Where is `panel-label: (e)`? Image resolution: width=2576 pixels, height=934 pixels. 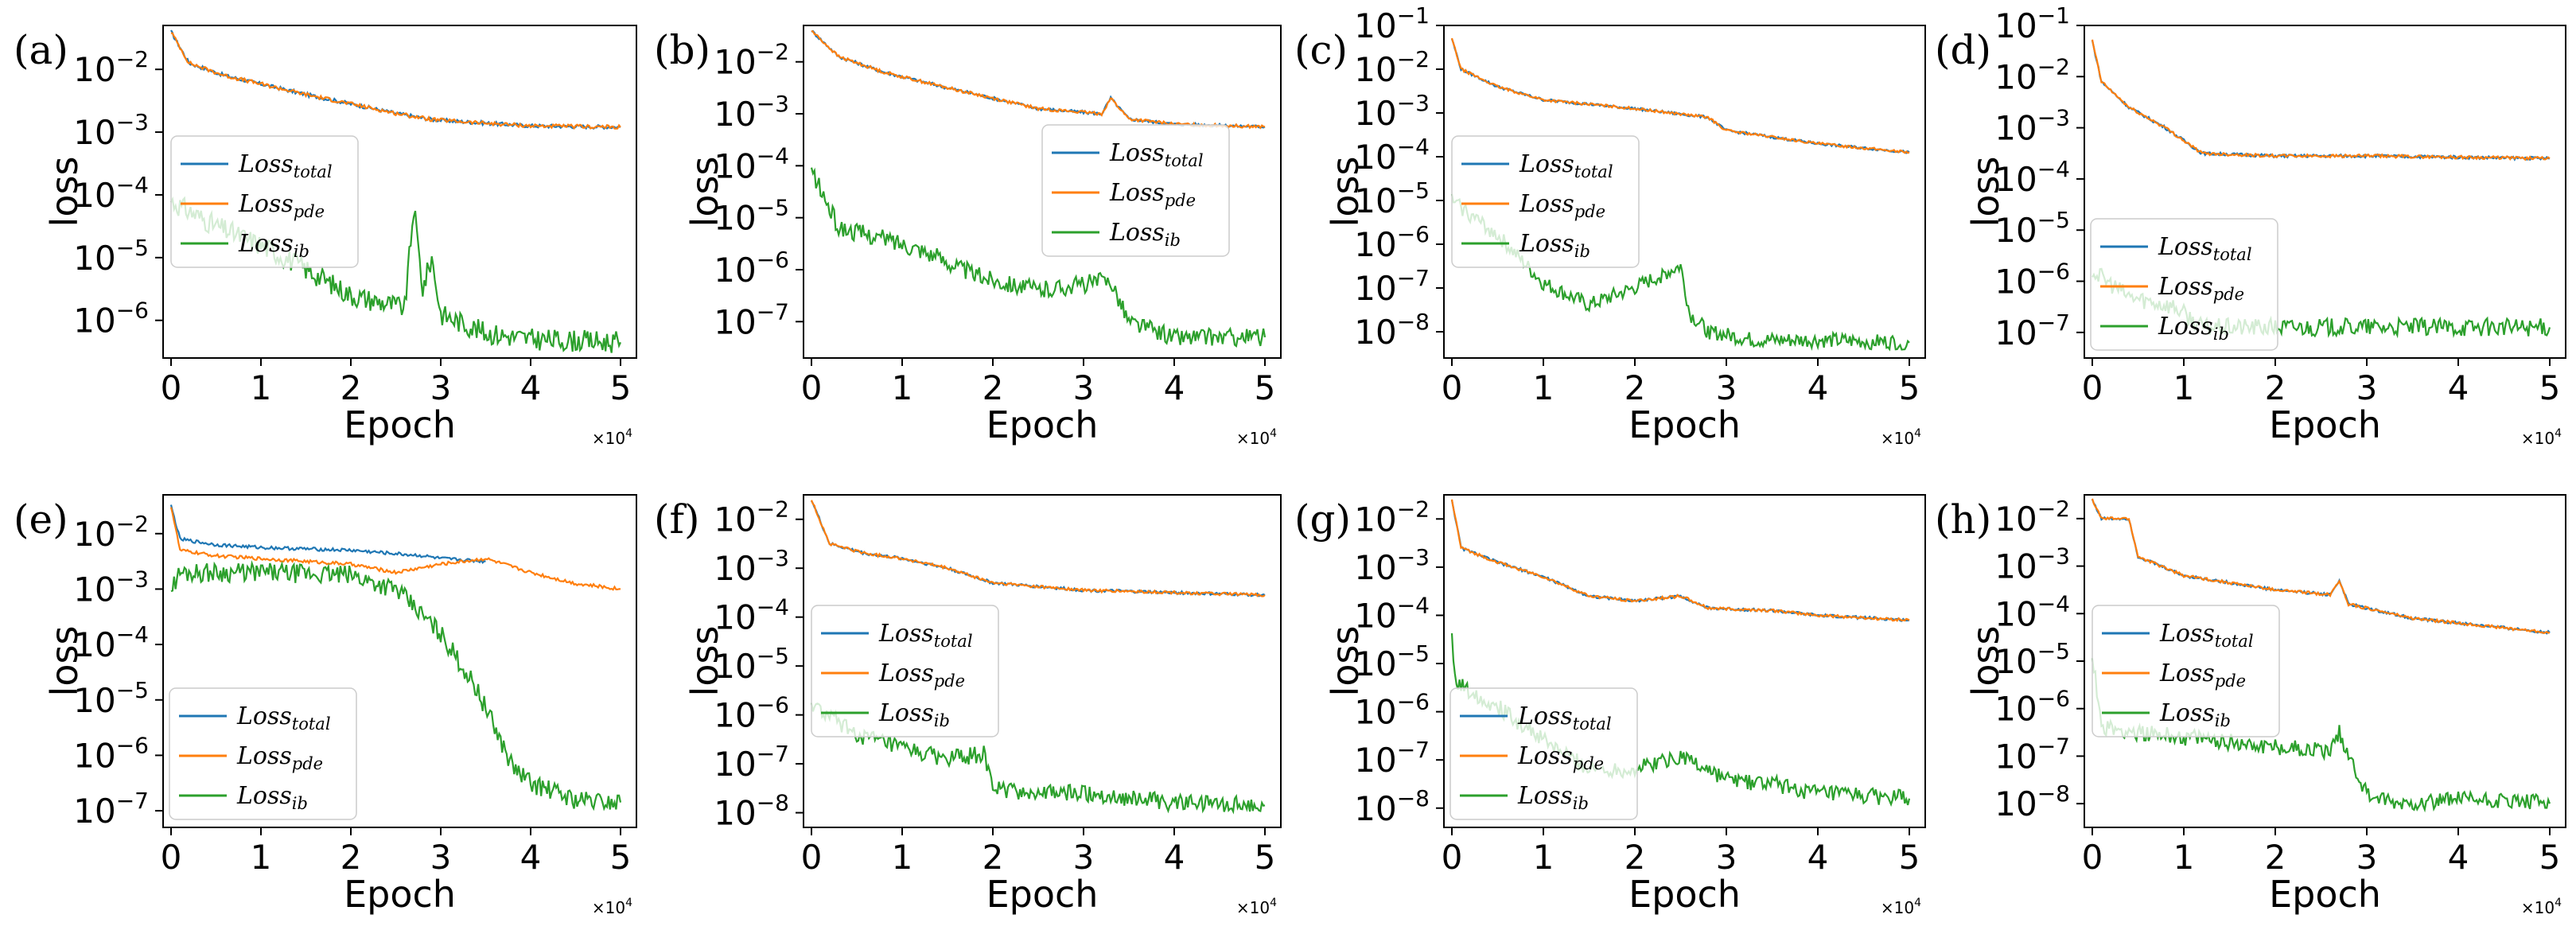 panel-label: (e) is located at coordinates (41, 519).